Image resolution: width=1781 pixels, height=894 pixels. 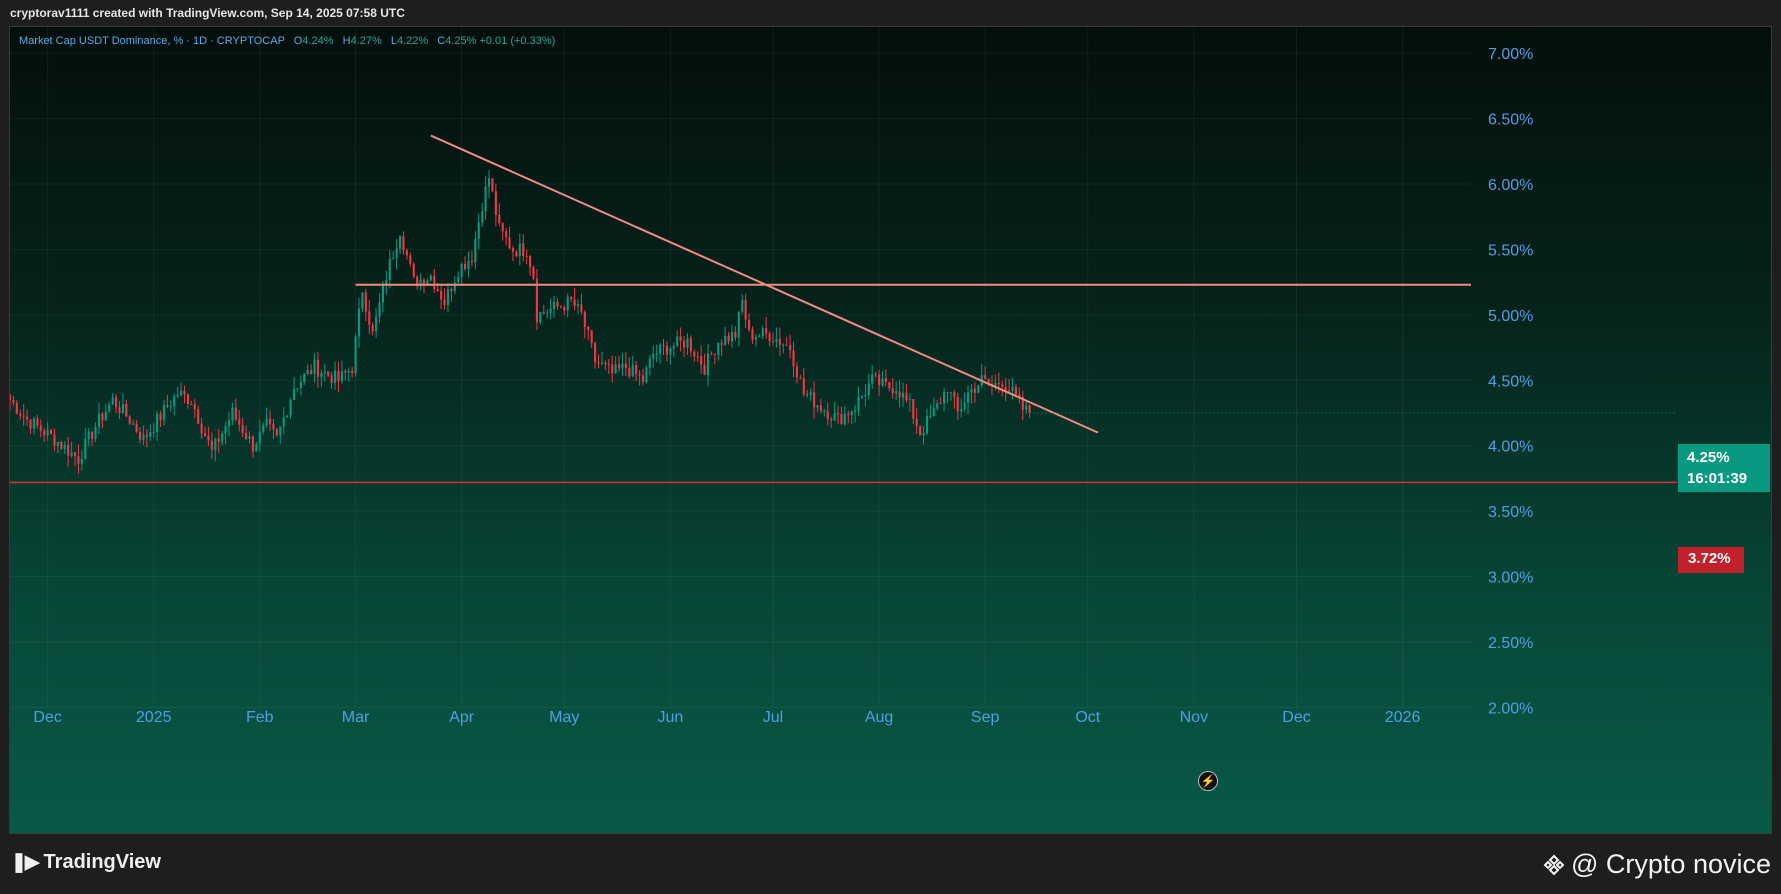 What do you see at coordinates (564, 717) in the screenshot?
I see `x-tick-label: May` at bounding box center [564, 717].